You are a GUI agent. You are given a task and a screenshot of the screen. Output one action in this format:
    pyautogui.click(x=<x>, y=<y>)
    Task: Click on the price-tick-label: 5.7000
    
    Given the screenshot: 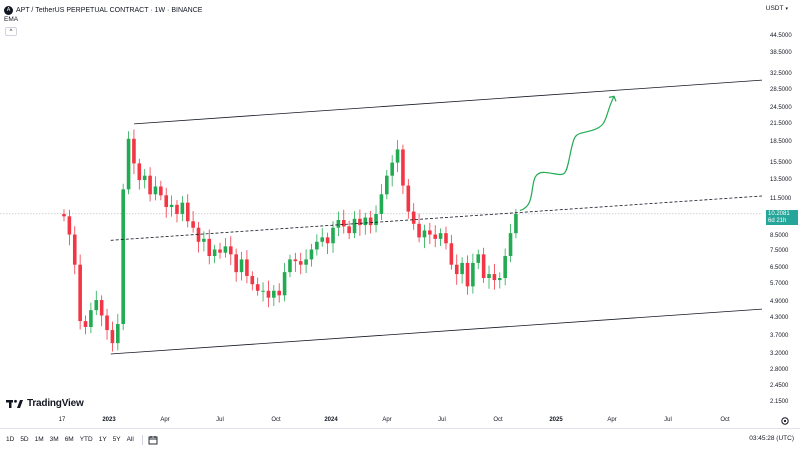 What is the action you would take?
    pyautogui.click(x=779, y=284)
    